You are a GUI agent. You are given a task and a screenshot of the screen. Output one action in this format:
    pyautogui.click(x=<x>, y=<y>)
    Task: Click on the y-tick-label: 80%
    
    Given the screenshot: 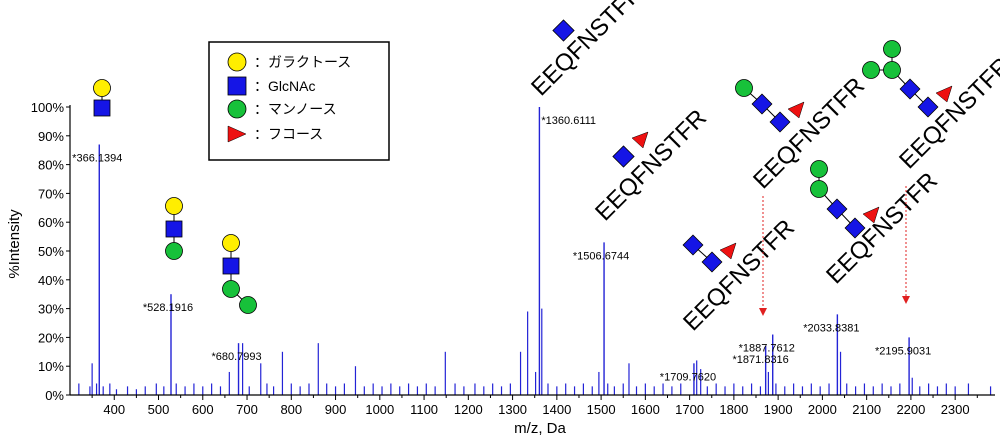 What is the action you would take?
    pyautogui.click(x=51, y=165)
    